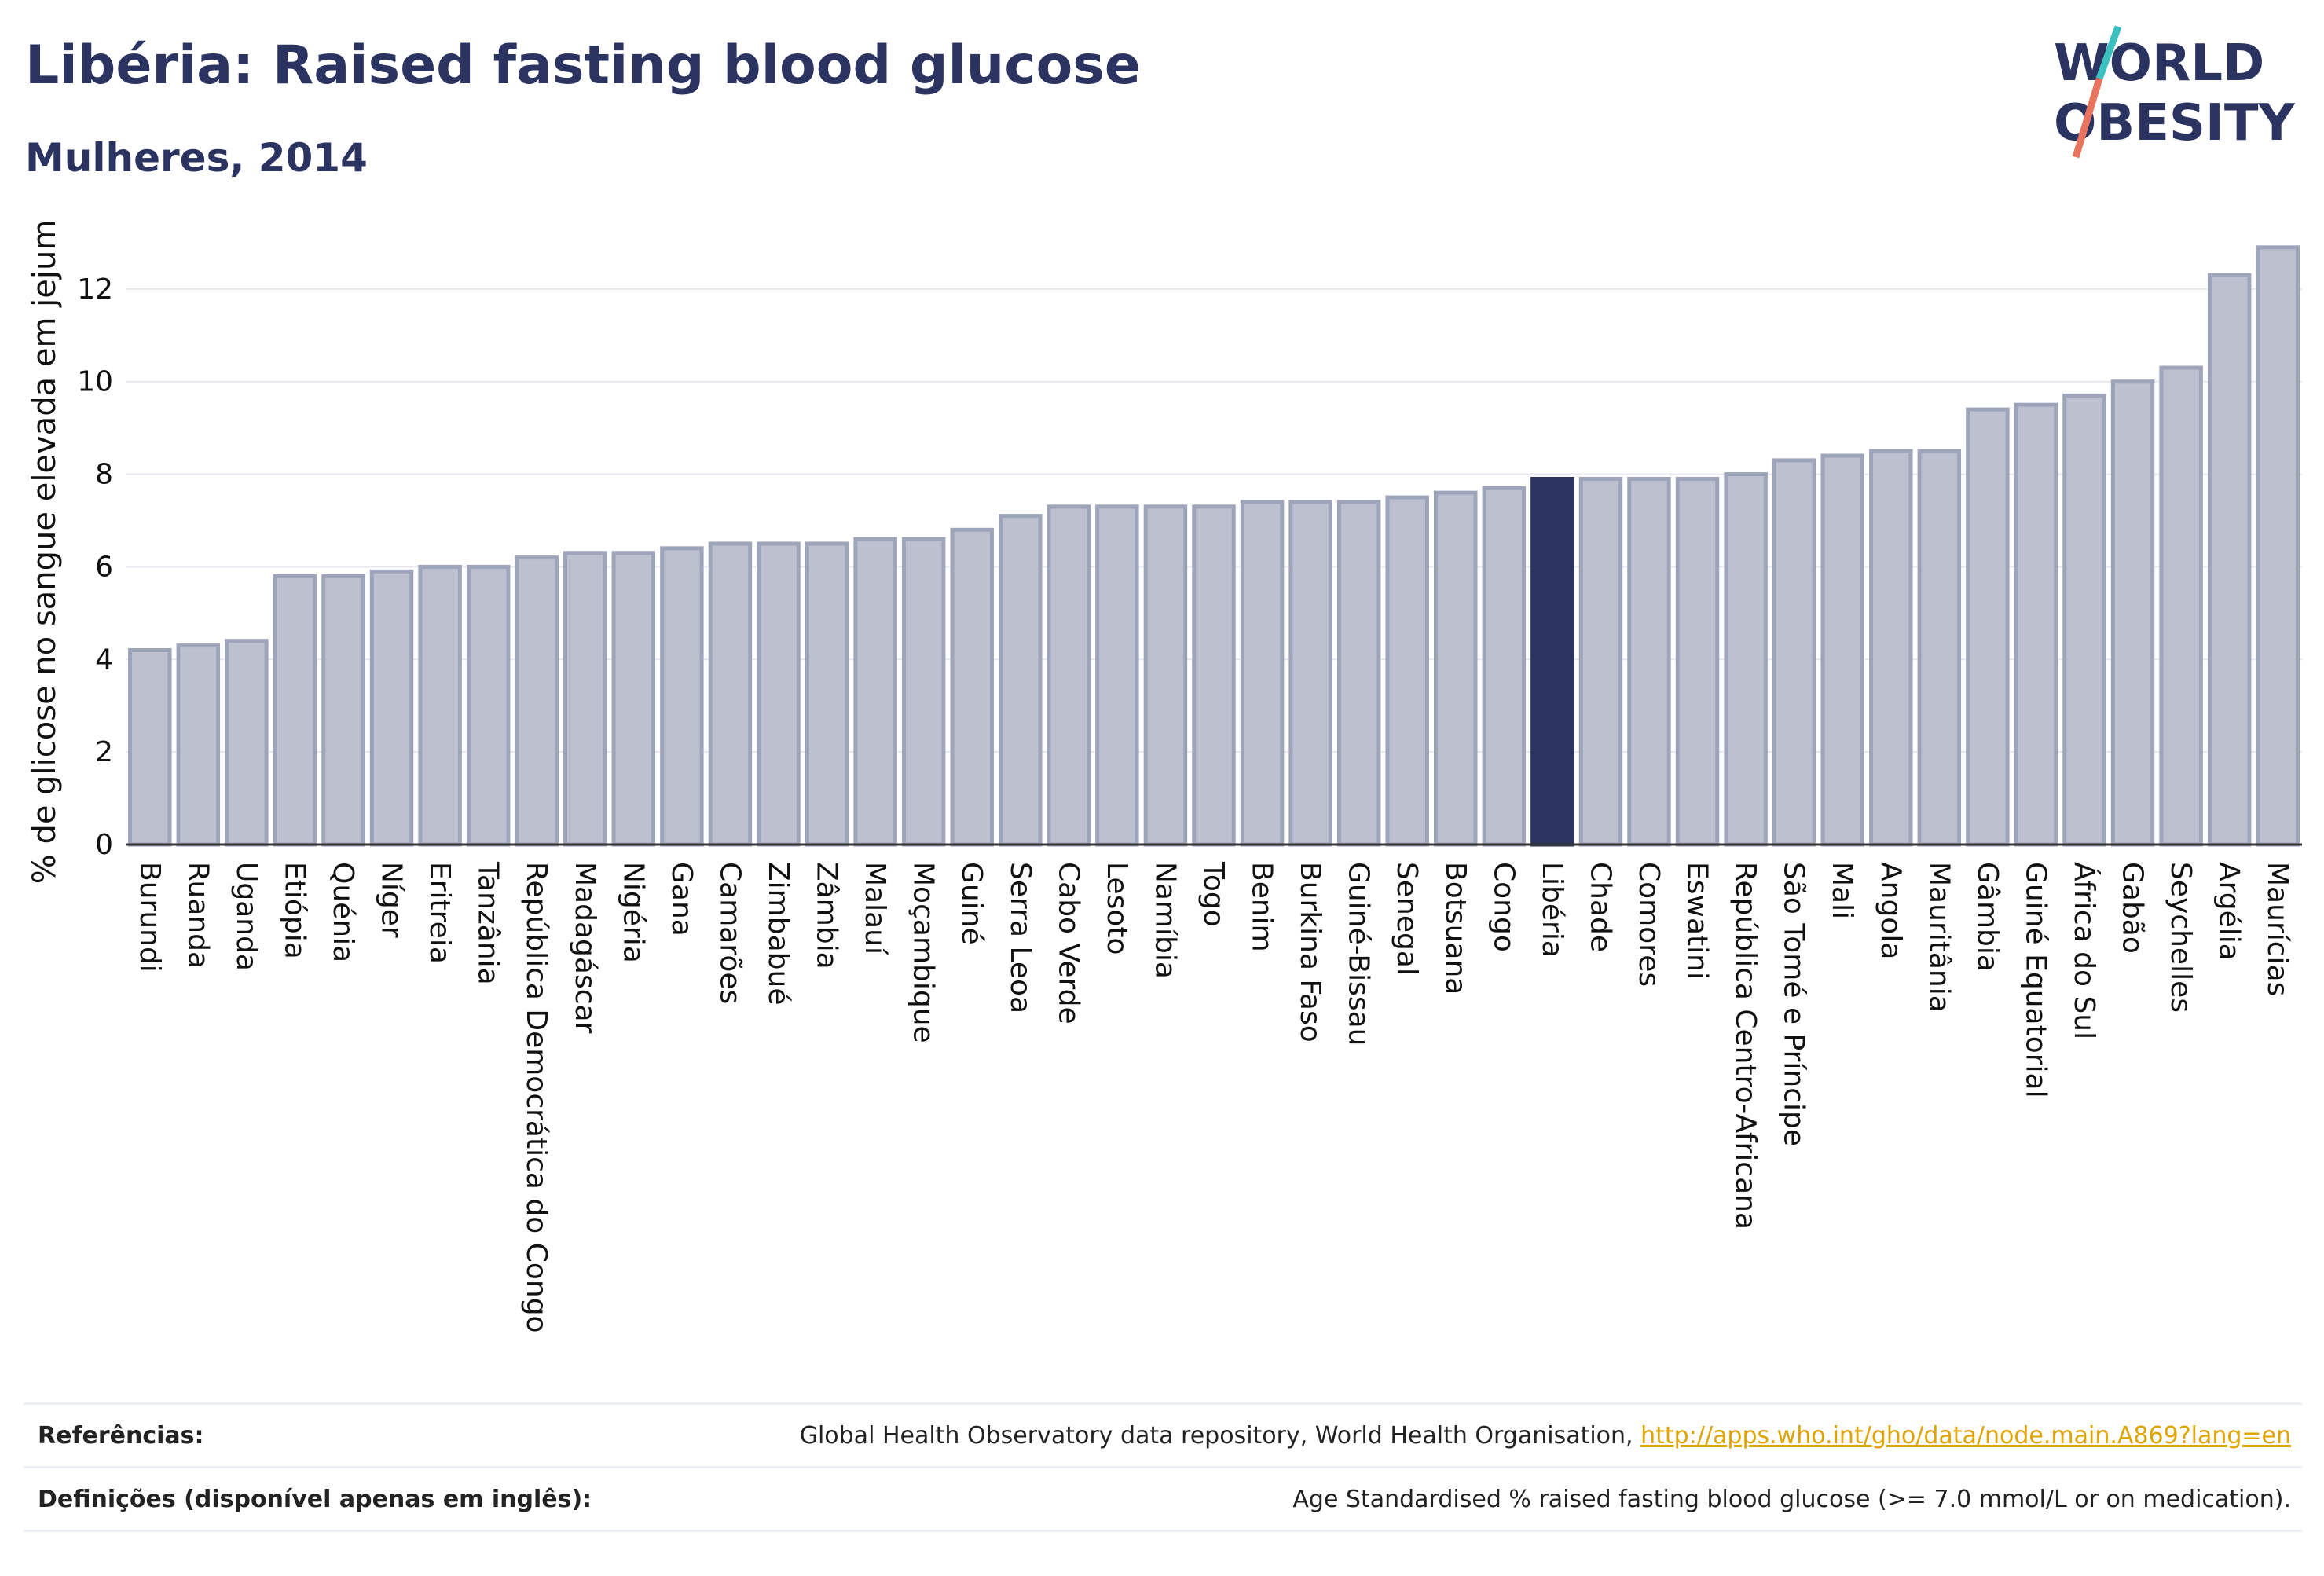  I want to click on chart-subtitle: Mulheres, 2014, so click(196, 158).